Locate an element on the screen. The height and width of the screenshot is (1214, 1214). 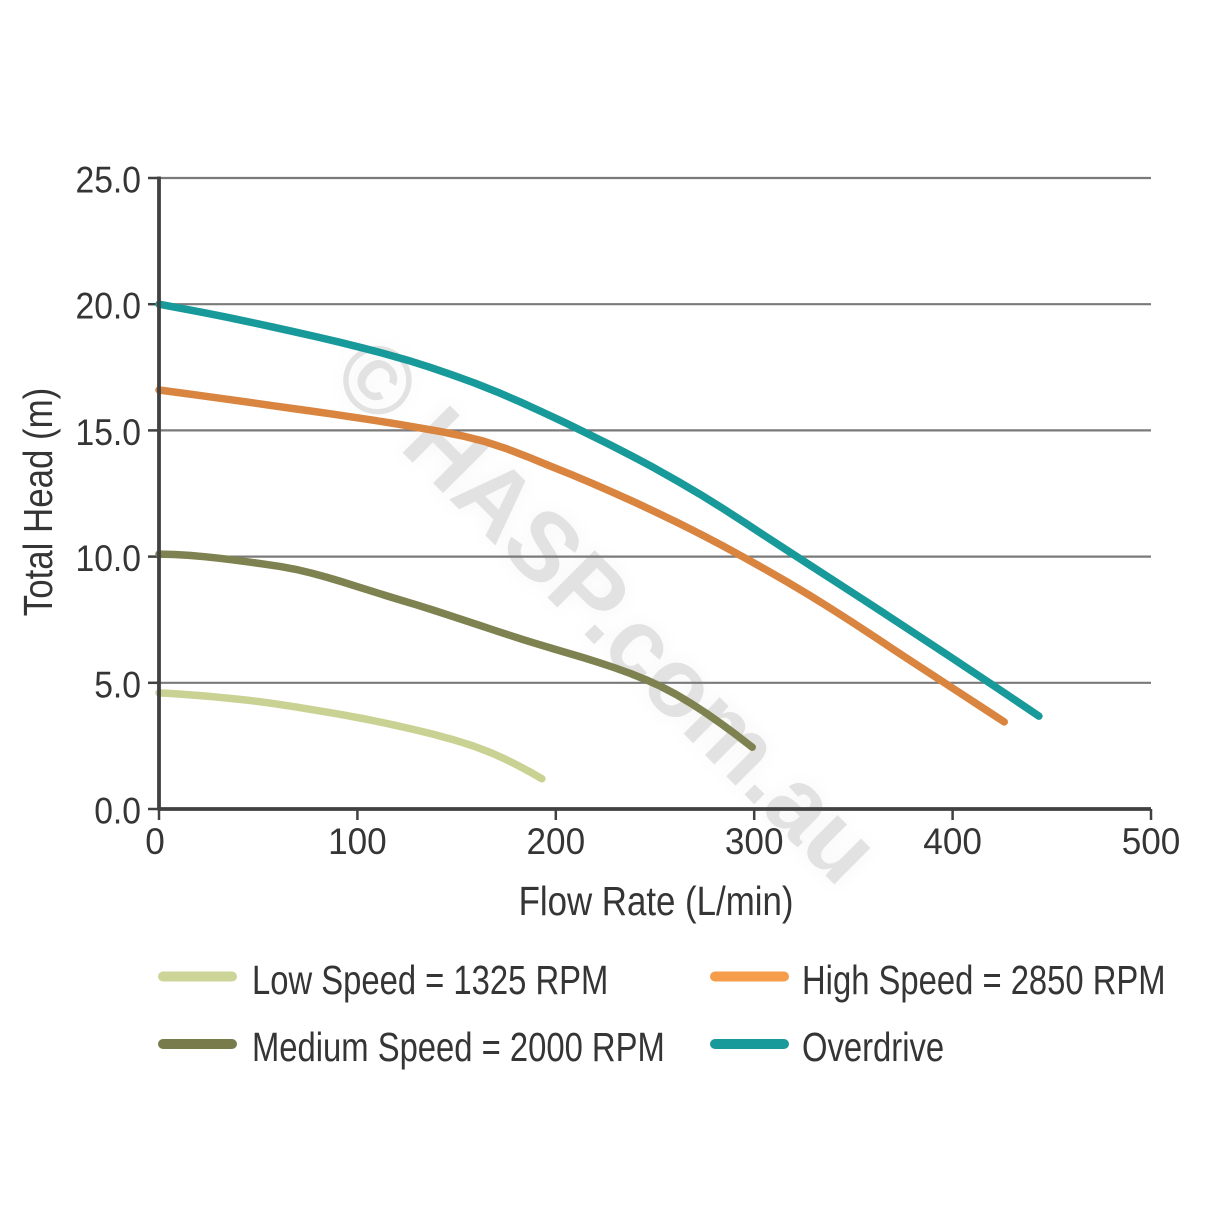
svg-text: Total Head (m) is located at coordinates (38, 502).